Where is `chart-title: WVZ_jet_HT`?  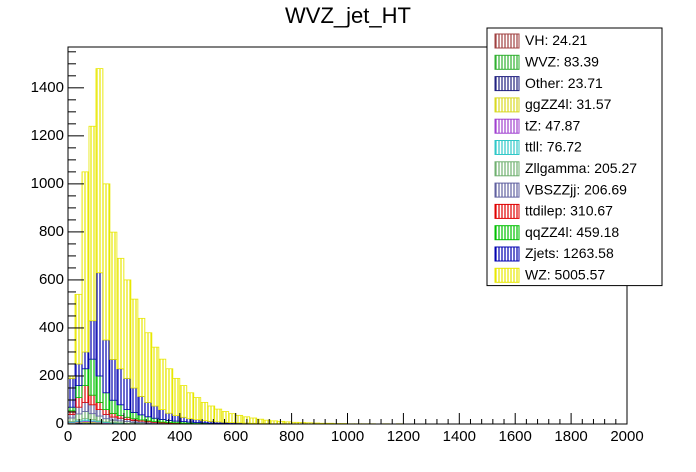
chart-title: WVZ_jet_HT is located at coordinates (348, 15).